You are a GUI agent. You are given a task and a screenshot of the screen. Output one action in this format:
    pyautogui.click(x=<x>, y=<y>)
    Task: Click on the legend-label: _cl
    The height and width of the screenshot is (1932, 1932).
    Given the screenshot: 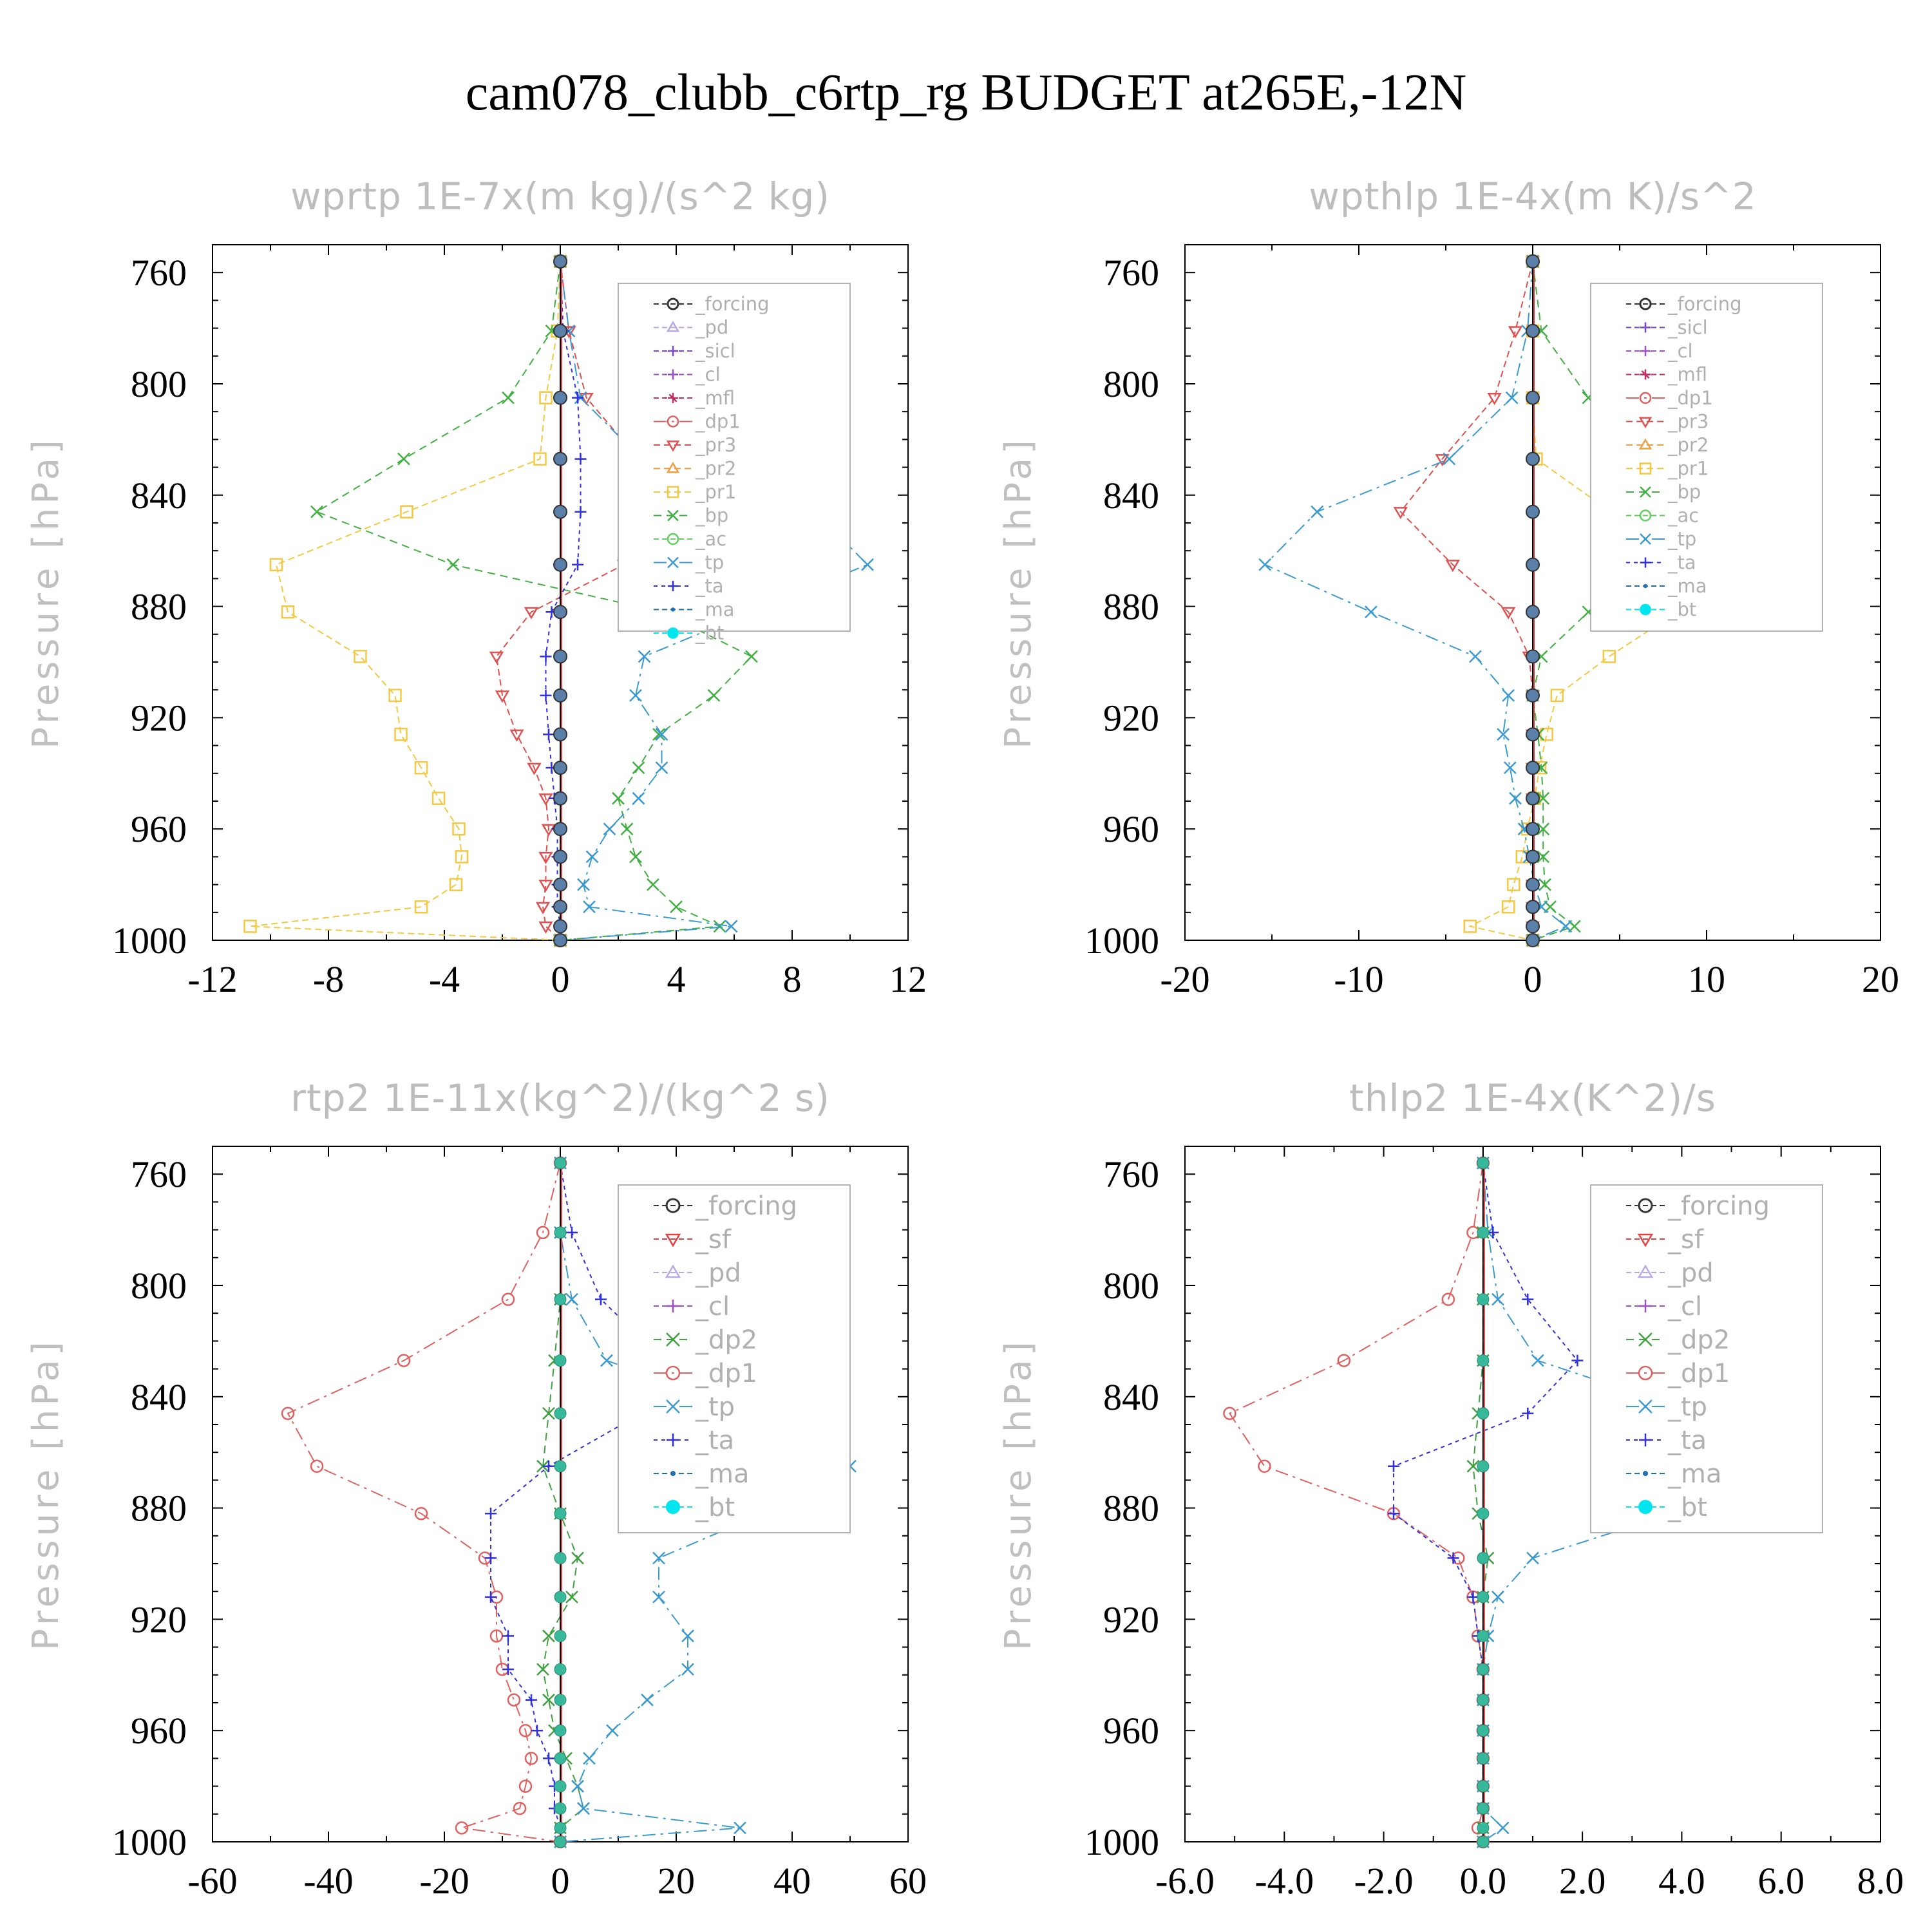 What is the action you would take?
    pyautogui.click(x=1684, y=1306)
    